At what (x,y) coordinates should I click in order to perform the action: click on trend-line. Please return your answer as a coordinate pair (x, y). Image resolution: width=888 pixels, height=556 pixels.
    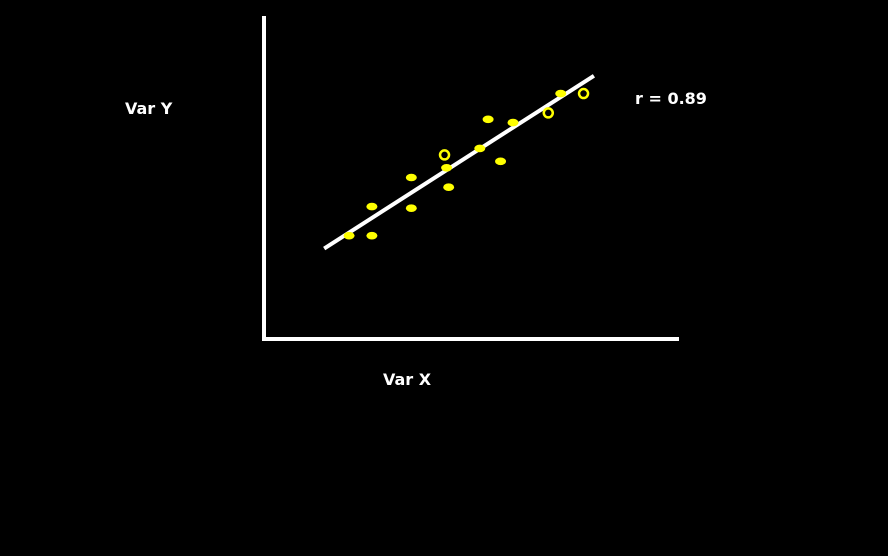
    Looking at the image, I should click on (459, 162).